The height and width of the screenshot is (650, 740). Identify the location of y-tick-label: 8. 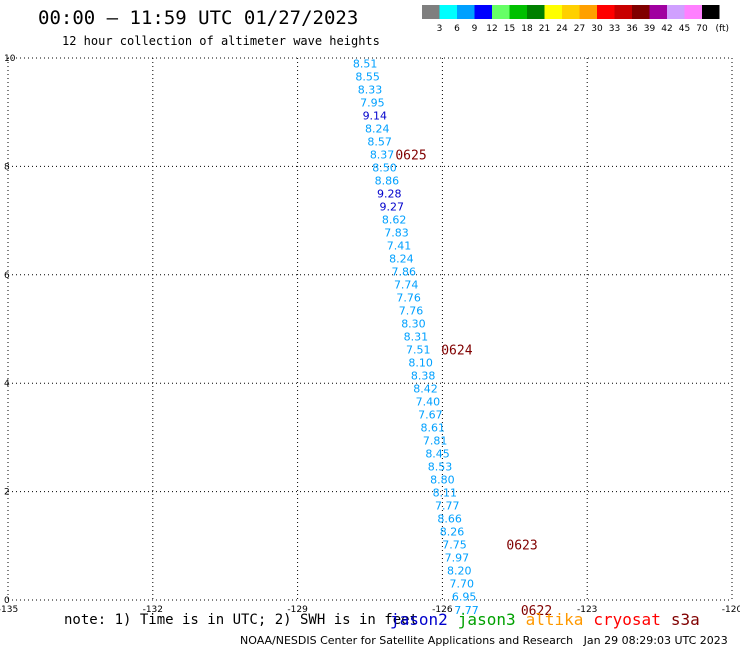
(7, 167).